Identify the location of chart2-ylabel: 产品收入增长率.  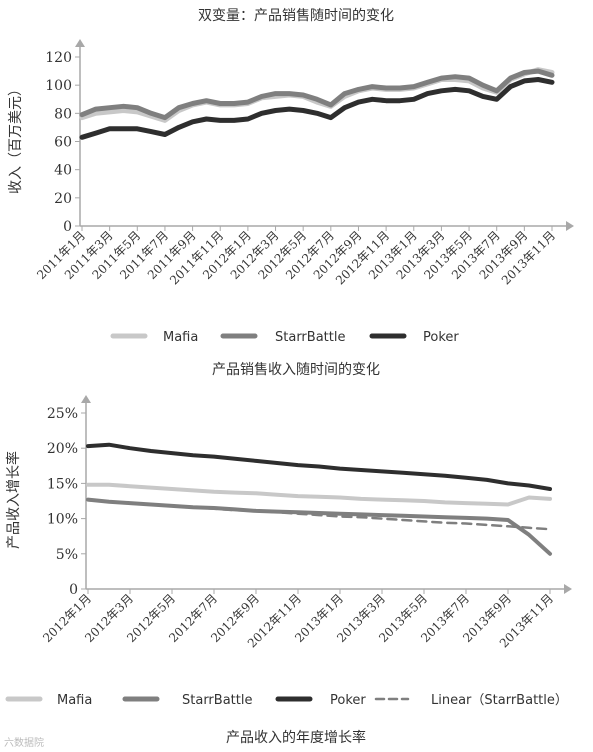
(13, 500).